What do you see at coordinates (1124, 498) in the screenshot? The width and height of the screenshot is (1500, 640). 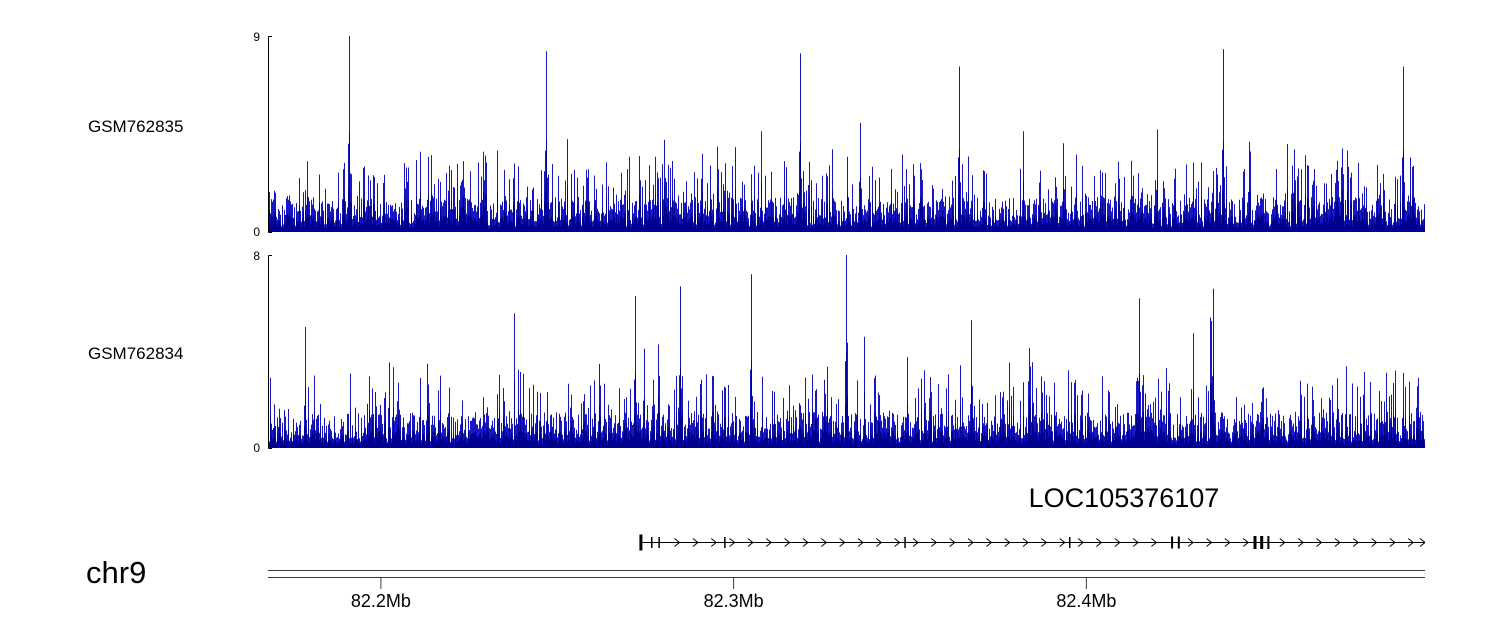 I see `gene-label: LOC105376107` at bounding box center [1124, 498].